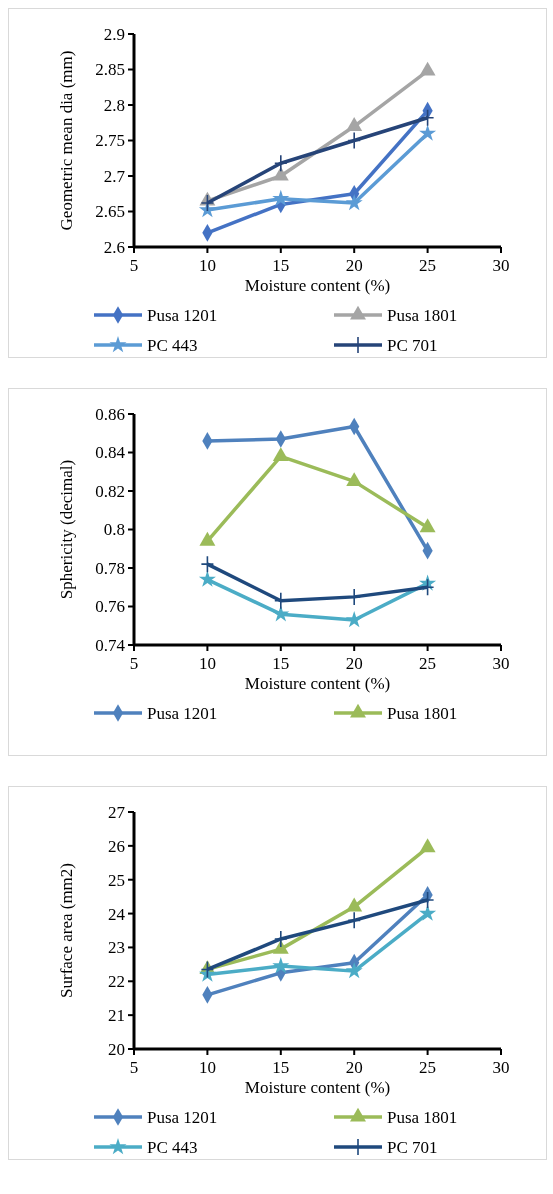 Image resolution: width=553 pixels, height=1194 pixels. Describe the element at coordinates (117, 914) in the screenshot. I see `y-tick-label: 24` at that location.